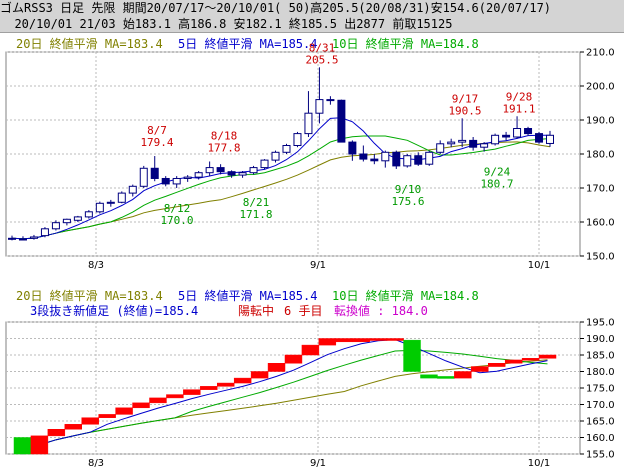 The width and height of the screenshot is (624, 474). I want to click on bottom-y-tick-label: 190.0, so click(600, 339).